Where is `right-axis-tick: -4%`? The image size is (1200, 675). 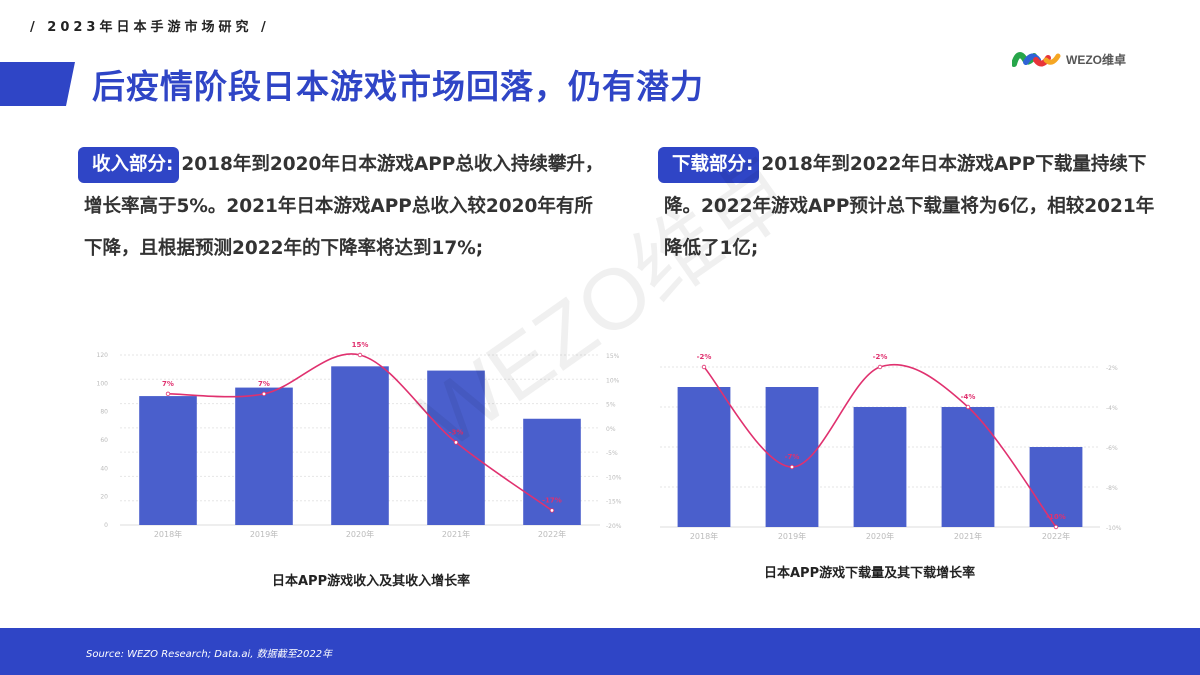 right-axis-tick: -4% is located at coordinates (1112, 408).